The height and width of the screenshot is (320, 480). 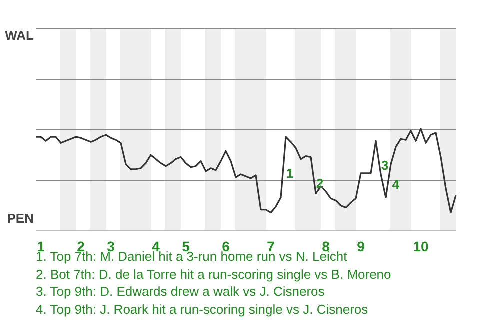 I want to click on annotation: 3, so click(x=385, y=165).